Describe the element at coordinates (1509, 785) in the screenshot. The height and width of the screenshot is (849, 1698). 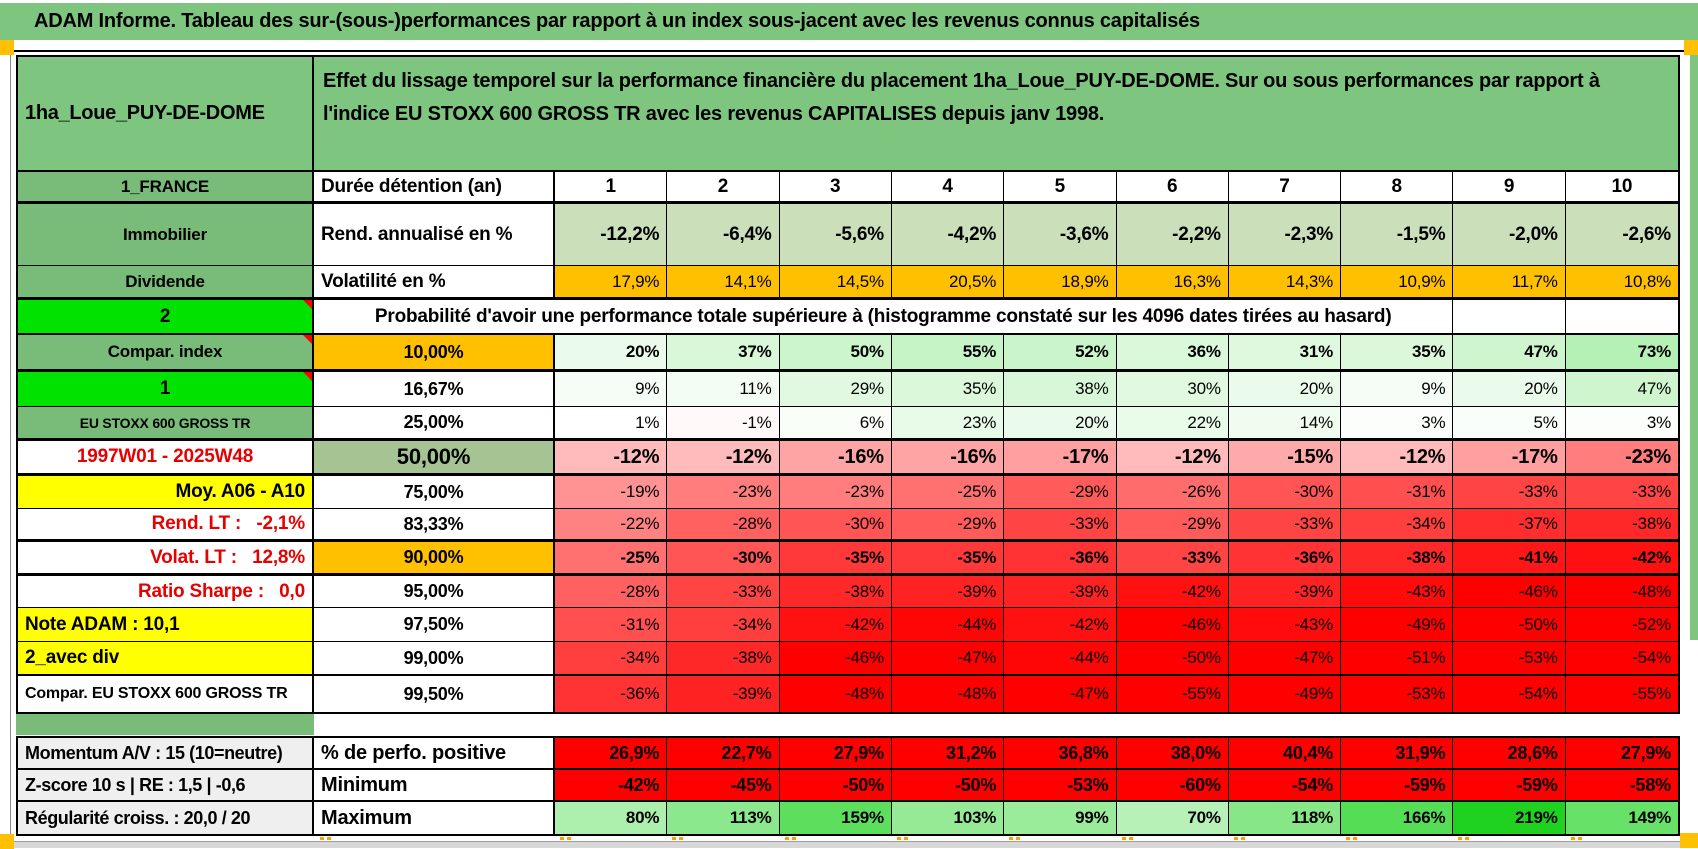
I see `data-cell: -59%` at that location.